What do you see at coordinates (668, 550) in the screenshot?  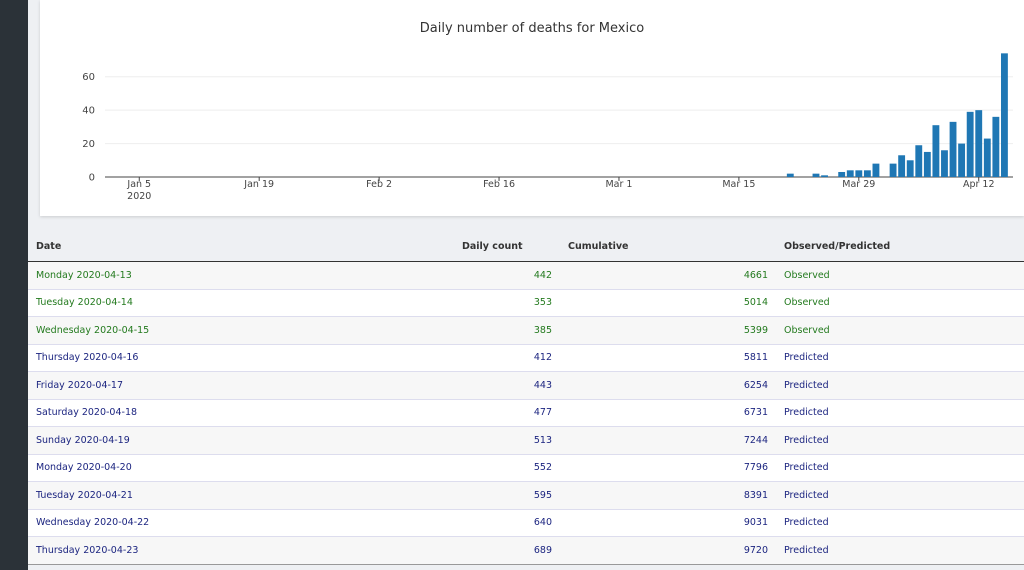 I see `table-cell: 9720` at bounding box center [668, 550].